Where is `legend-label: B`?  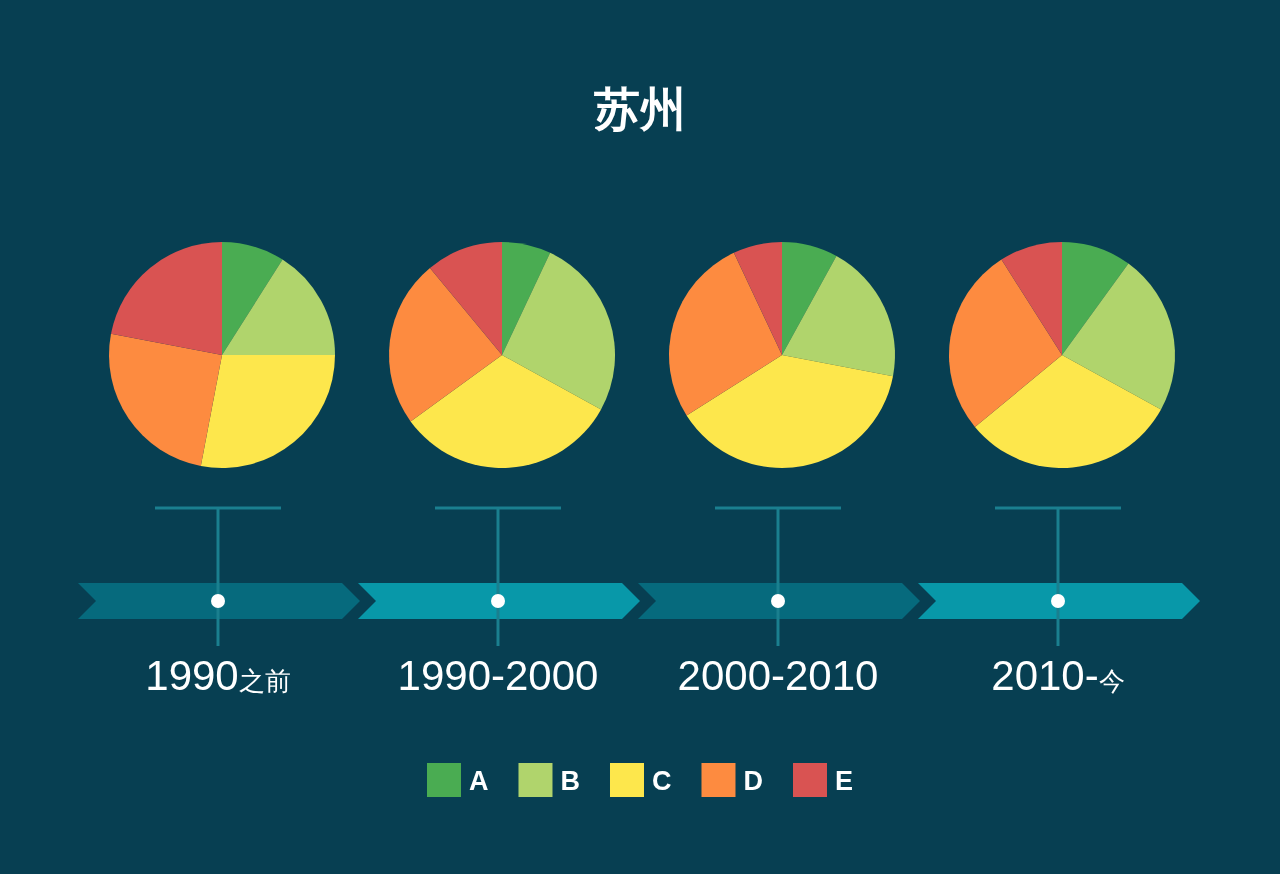 legend-label: B is located at coordinates (570, 781).